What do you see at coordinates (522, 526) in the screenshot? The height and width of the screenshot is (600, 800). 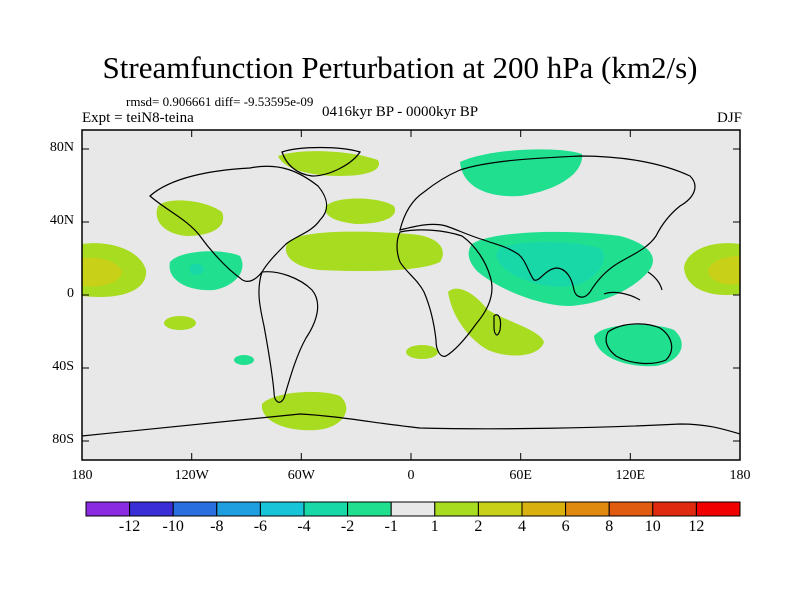 I see `colorbar-label: 4` at bounding box center [522, 526].